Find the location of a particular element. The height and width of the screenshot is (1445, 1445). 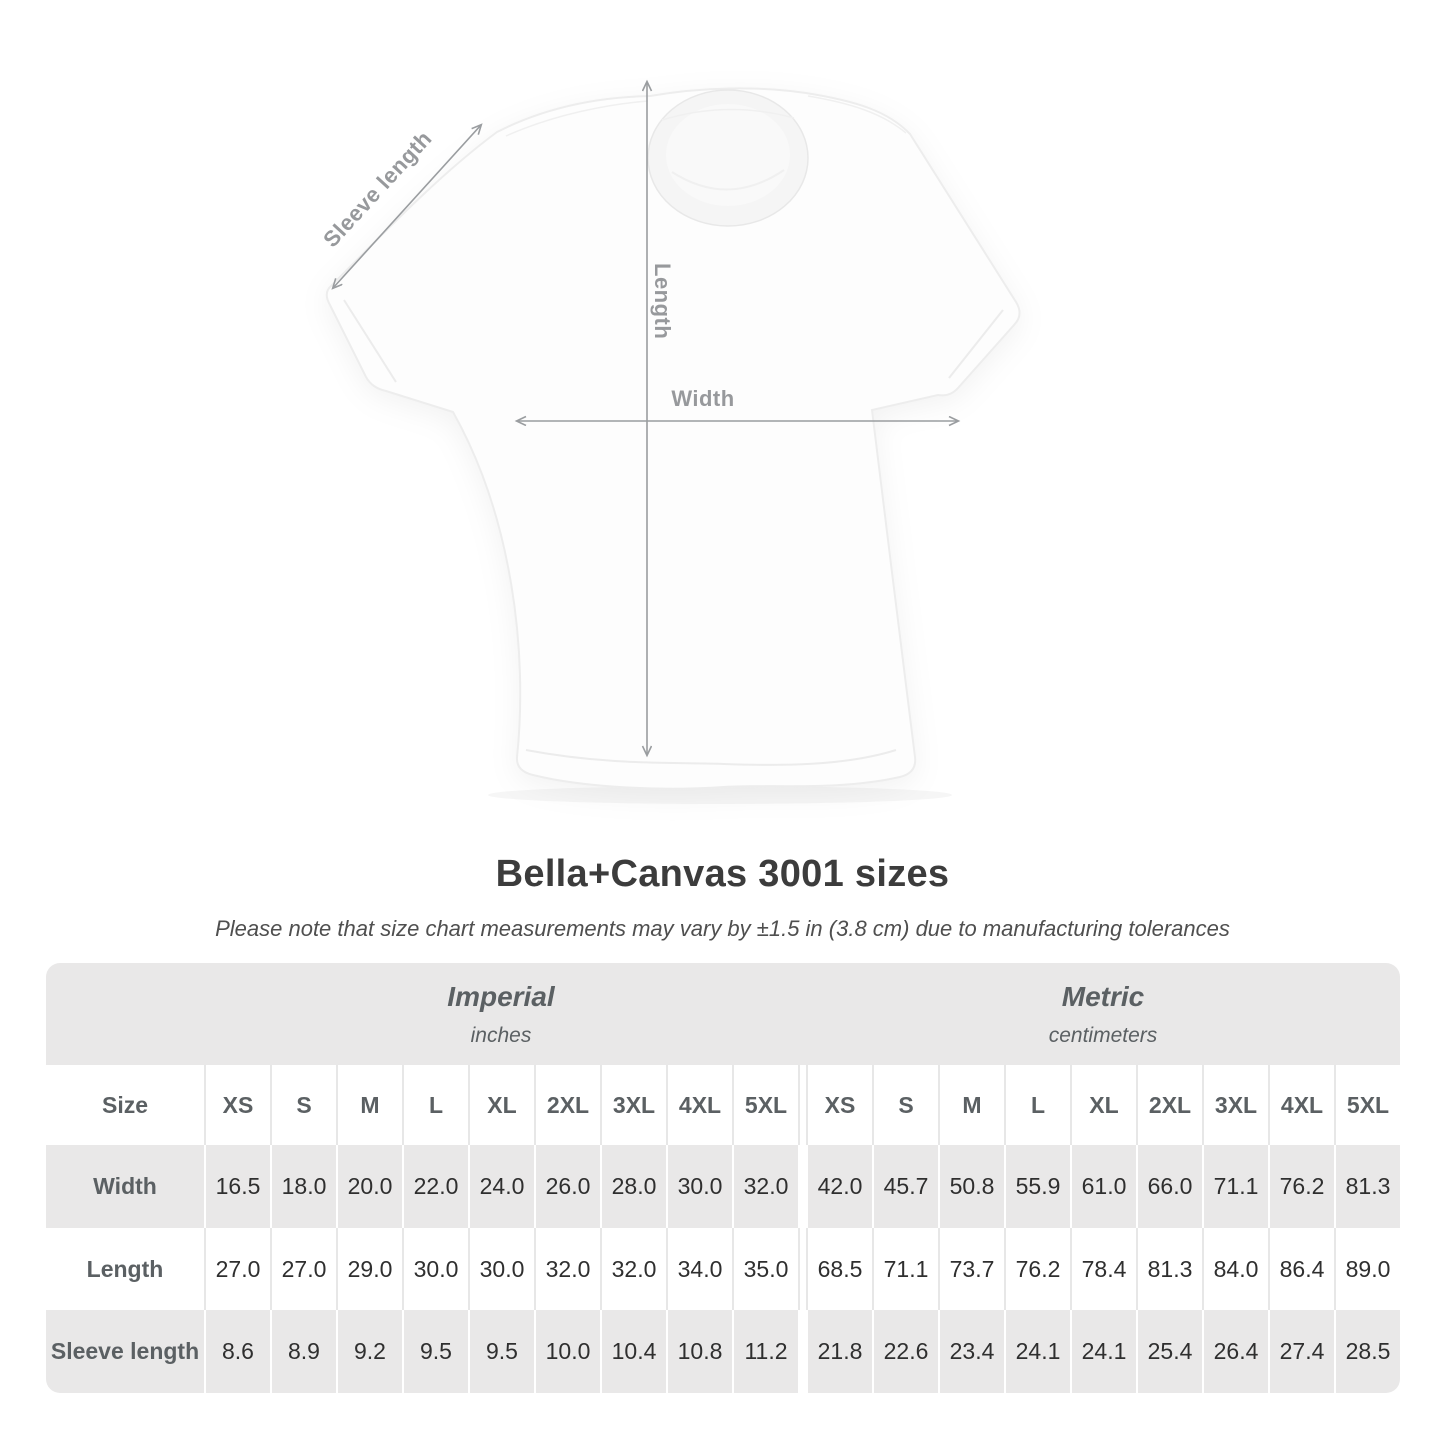

table-header-band is located at coordinates (723, 1014).